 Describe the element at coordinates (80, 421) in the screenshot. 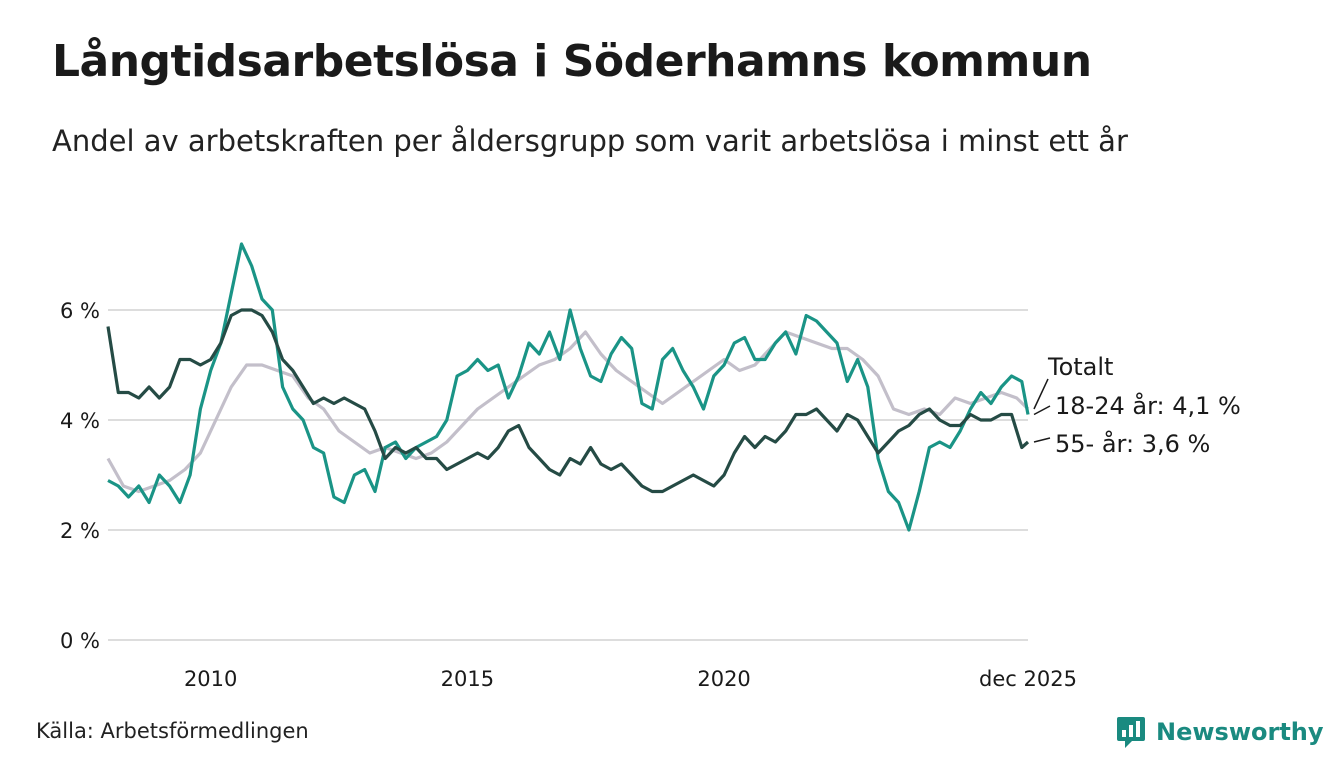

I see `y-tick-label: 4 %` at that location.